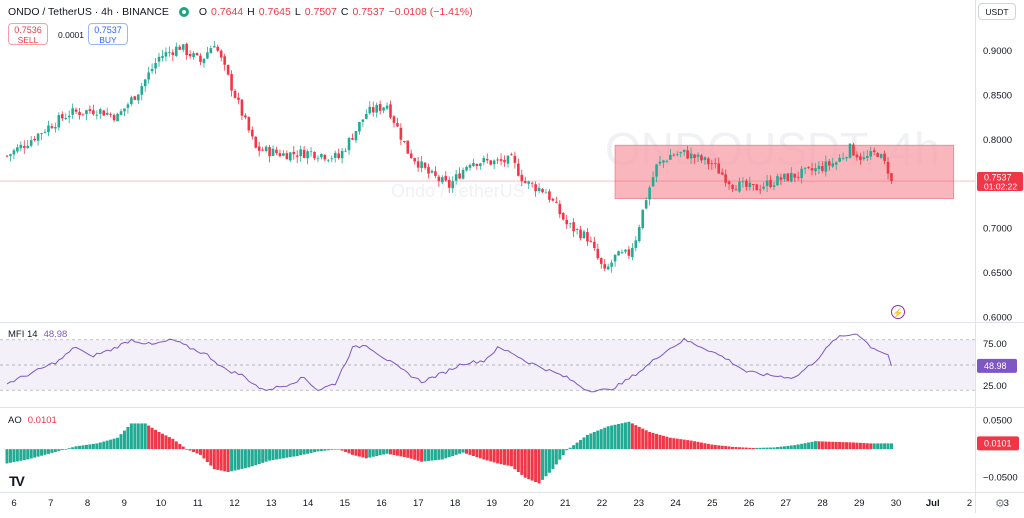 This screenshot has height=518, width=1024. What do you see at coordinates (491, 503) in the screenshot?
I see `time-tick-label: 19` at bounding box center [491, 503].